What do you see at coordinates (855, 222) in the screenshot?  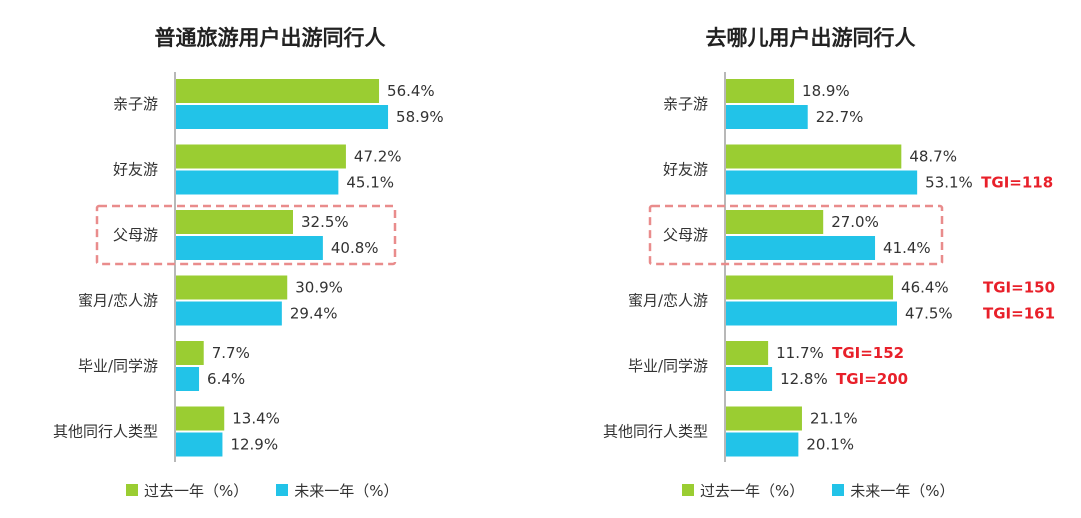 I see `data-label-past: 27.0%` at bounding box center [855, 222].